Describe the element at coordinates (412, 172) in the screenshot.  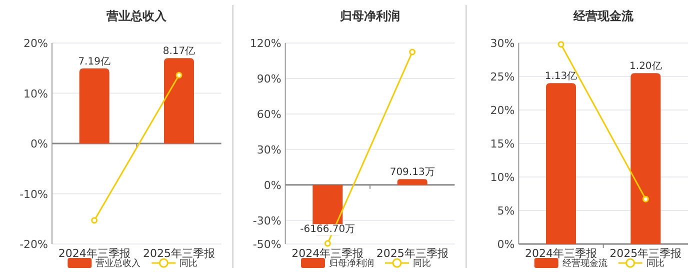
I see `data-label: 709.13万` at that location.